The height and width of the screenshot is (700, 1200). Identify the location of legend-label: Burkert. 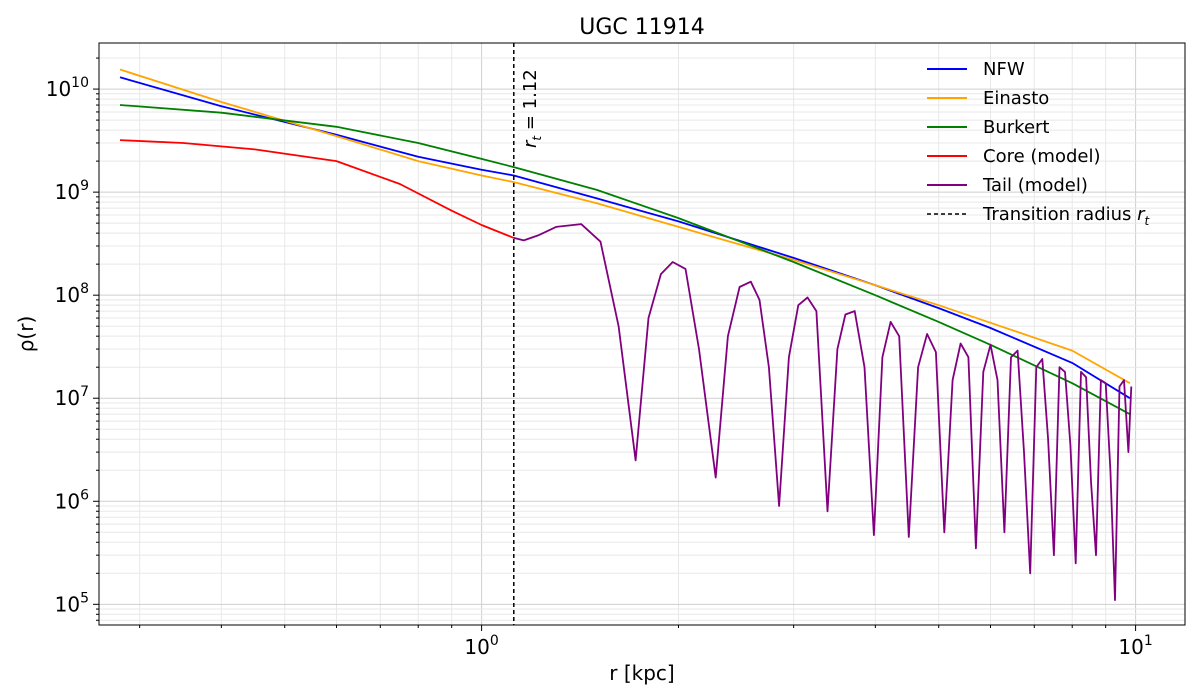
(1016, 127).